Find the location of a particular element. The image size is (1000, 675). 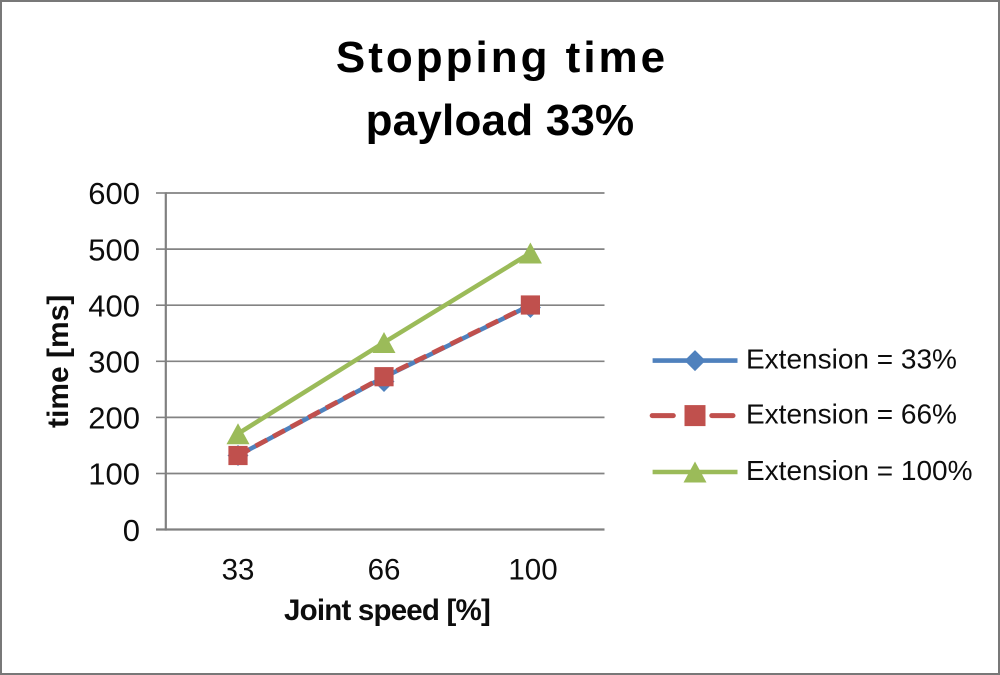

svg-text: Stopping time is located at coordinates (502, 57).